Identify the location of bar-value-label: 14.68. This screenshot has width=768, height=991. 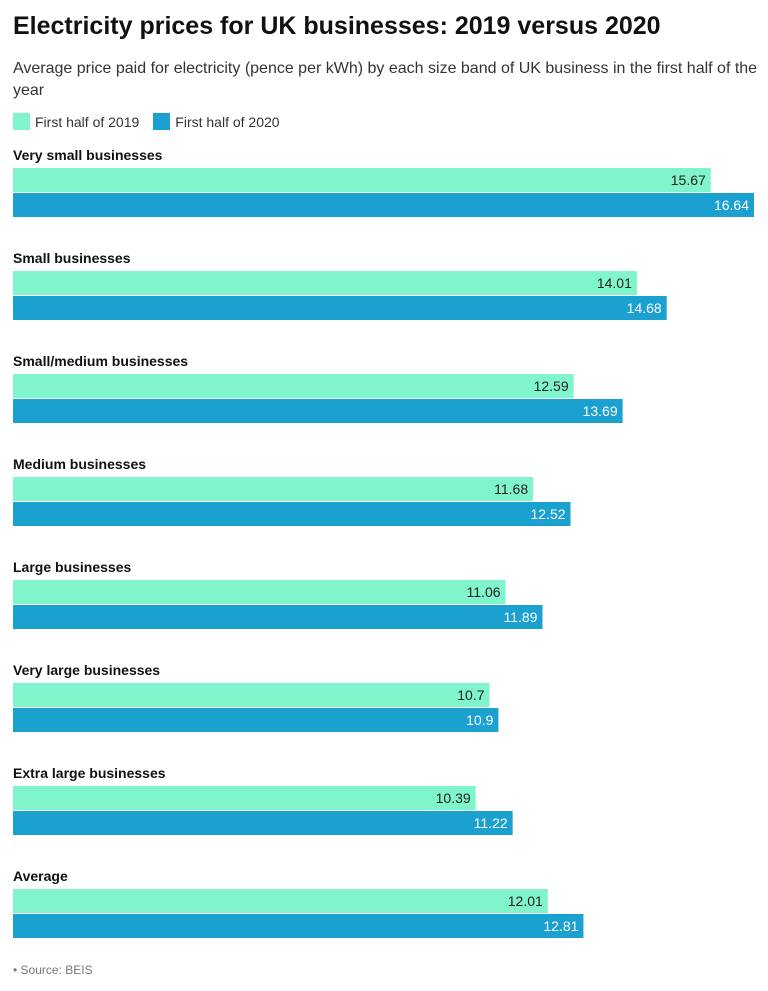
(644, 308).